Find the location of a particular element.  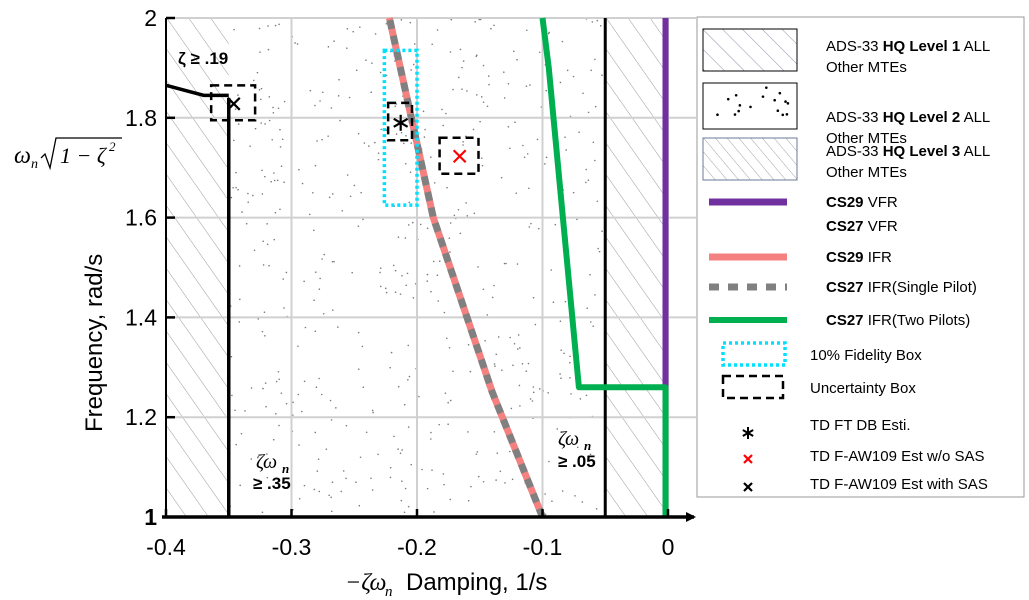

legend-label-bold: CS27 is located at coordinates (845, 226).